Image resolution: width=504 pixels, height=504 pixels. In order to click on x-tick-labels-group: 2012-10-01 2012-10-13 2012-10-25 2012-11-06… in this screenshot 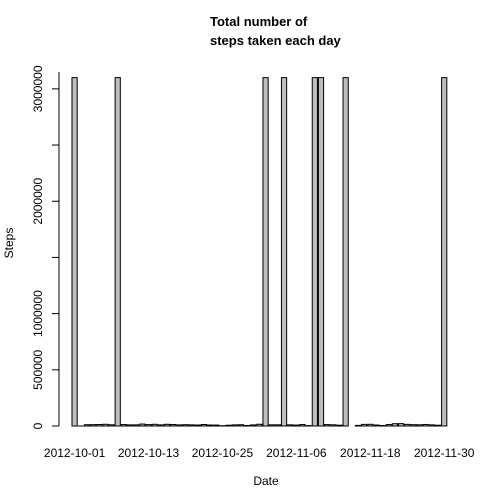, I will do `click(259, 453)`.